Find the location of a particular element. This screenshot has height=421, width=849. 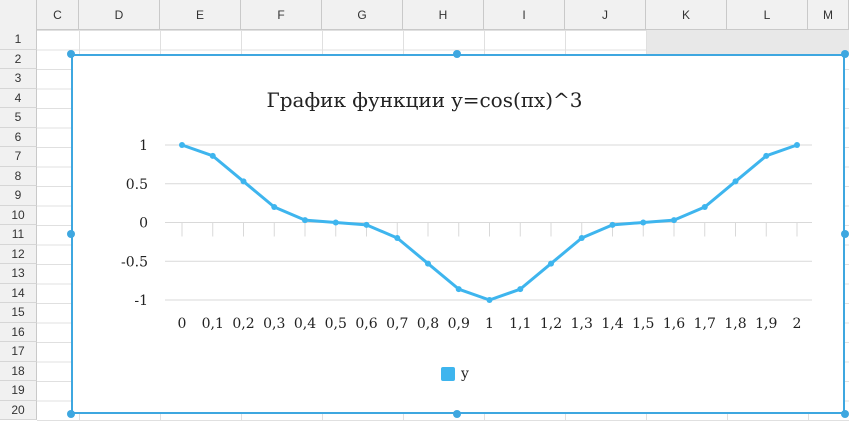

column-header-D: D is located at coordinates (119, 15).